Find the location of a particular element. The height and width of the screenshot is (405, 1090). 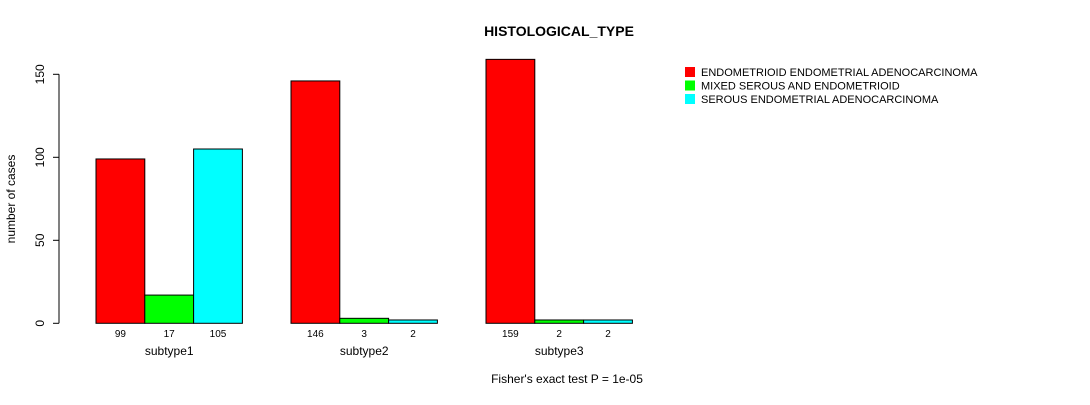

legend-entry: ENDOMETRIOID ENDOMETRIAL ADENOCARCINOMA is located at coordinates (839, 73).